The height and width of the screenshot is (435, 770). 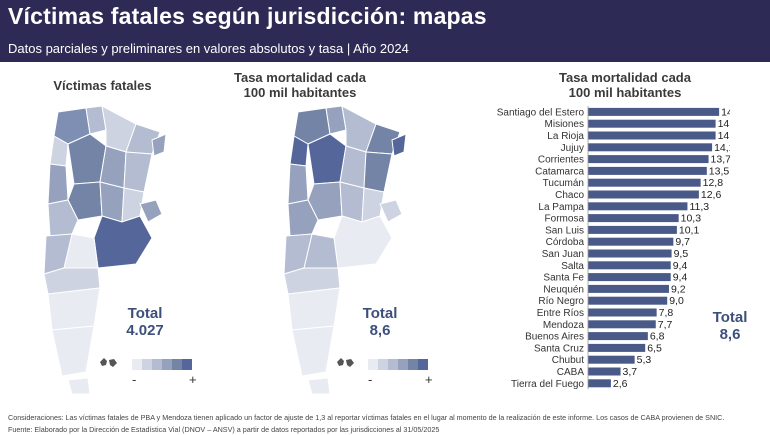 I want to click on bar-category-label: Entre Ríos, so click(x=560, y=313).